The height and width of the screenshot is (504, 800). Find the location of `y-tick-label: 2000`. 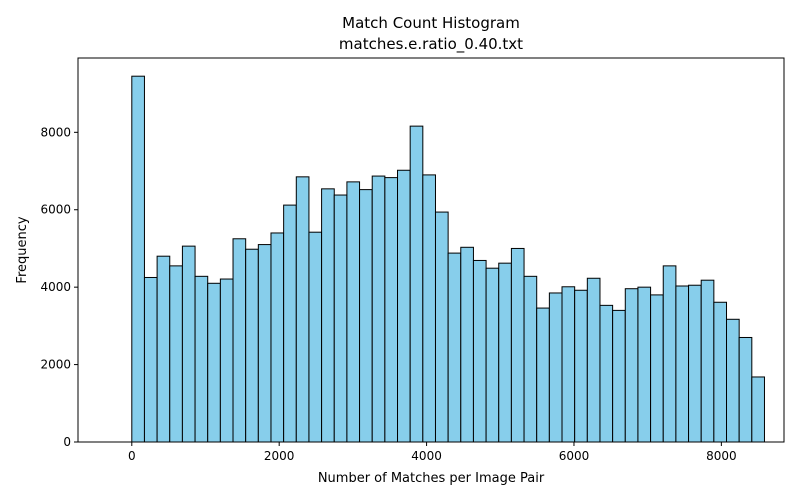

y-tick-label: 2000 is located at coordinates (55, 365).